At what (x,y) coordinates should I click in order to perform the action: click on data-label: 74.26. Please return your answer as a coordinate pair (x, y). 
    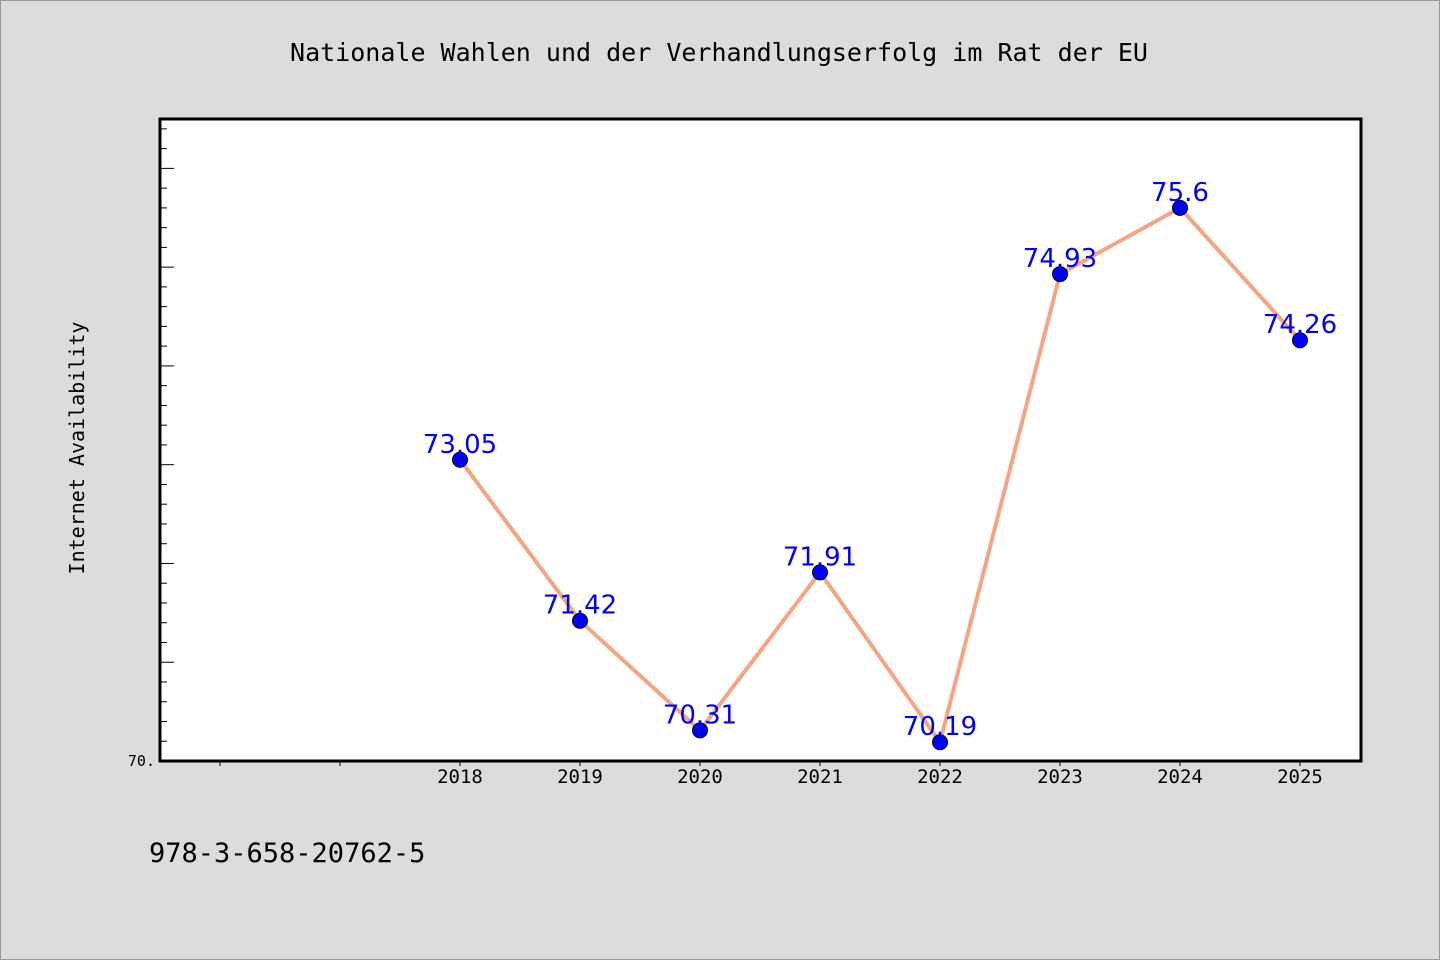
    Looking at the image, I should click on (1300, 325).